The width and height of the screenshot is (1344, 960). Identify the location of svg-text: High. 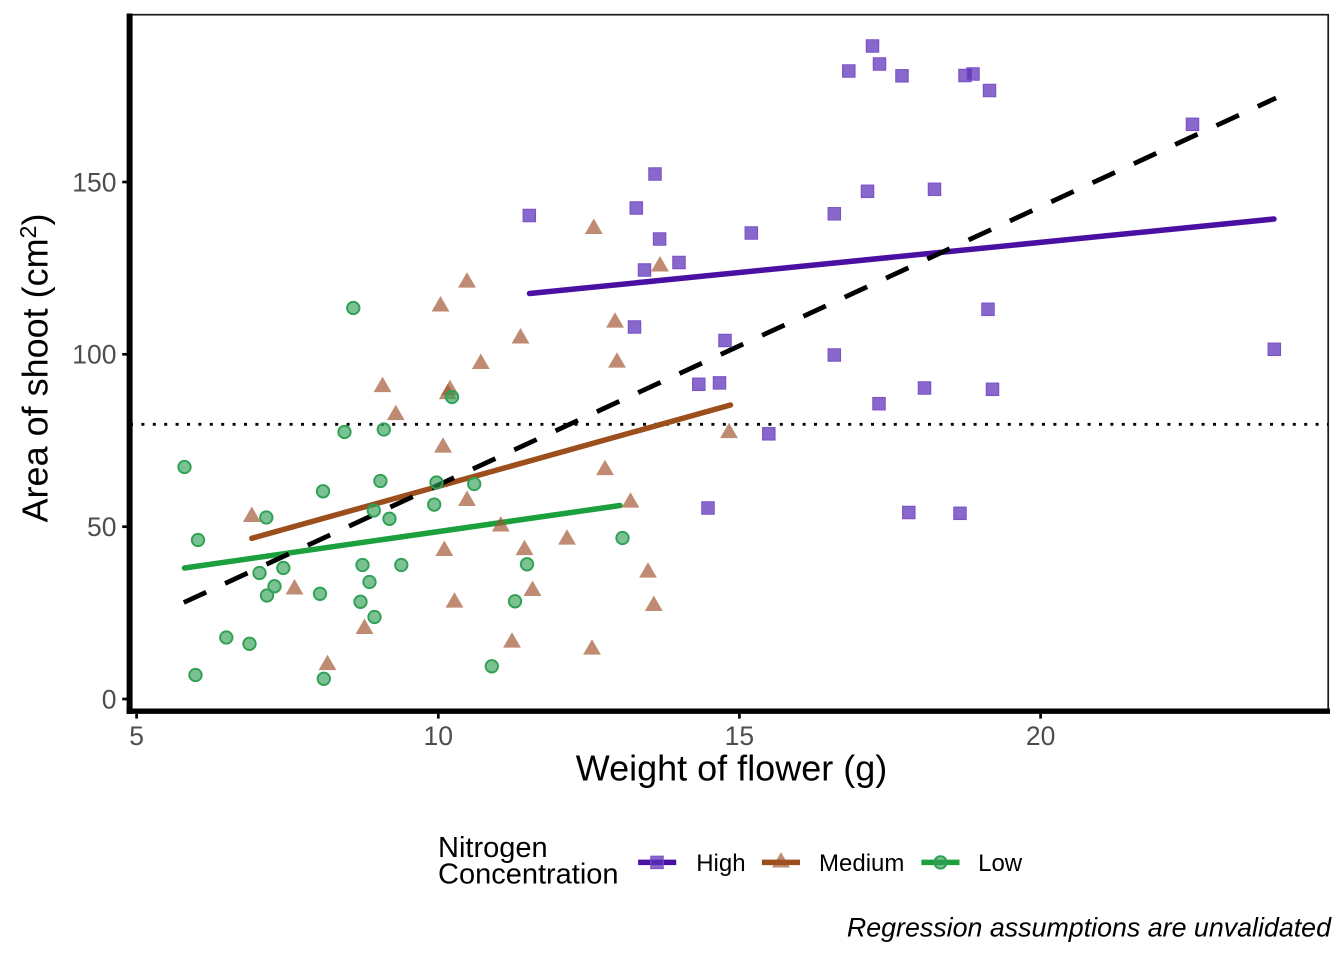
(720, 863).